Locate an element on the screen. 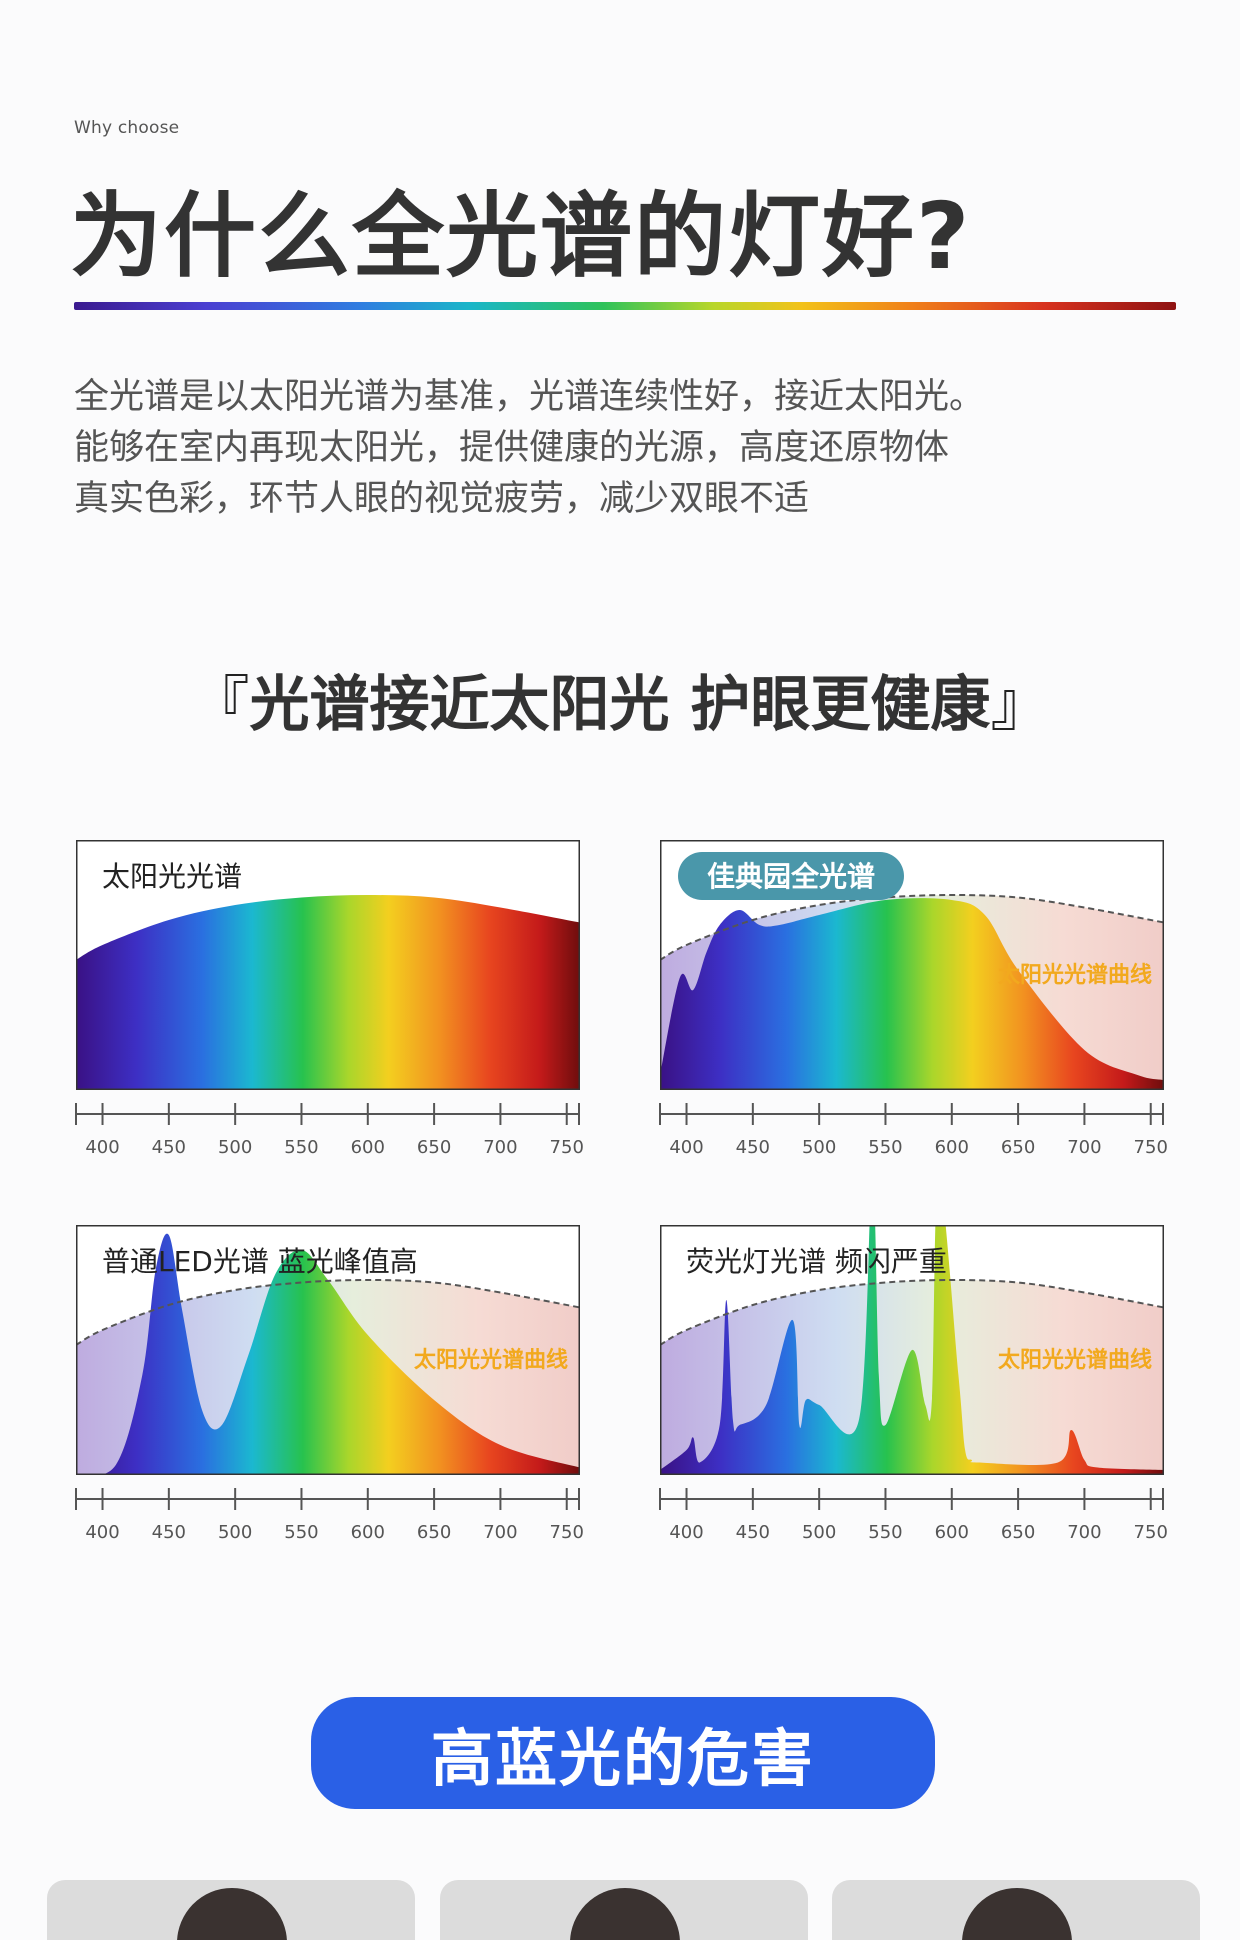 This screenshot has height=1940, width=1240. chart-title: 荧光灯光谱 频闪严重 is located at coordinates (816, 1261).